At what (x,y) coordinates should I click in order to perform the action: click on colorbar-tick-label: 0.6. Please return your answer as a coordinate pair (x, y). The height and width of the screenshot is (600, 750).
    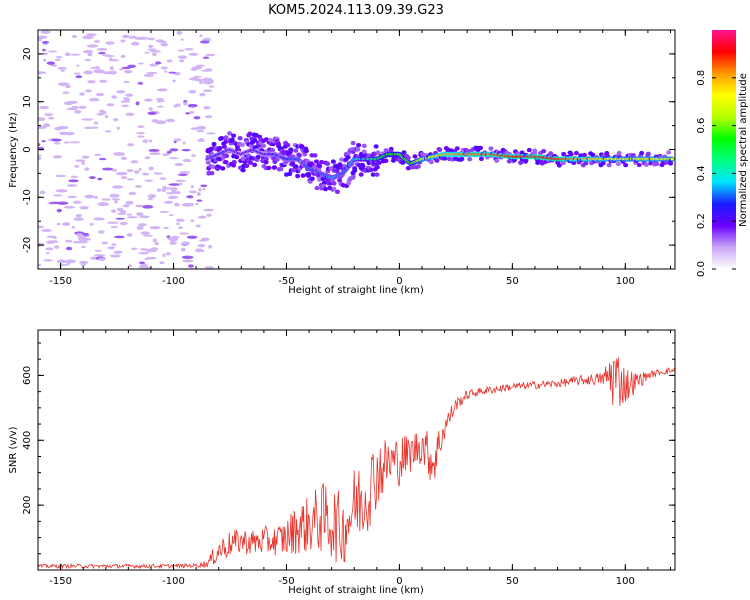
    Looking at the image, I should click on (701, 126).